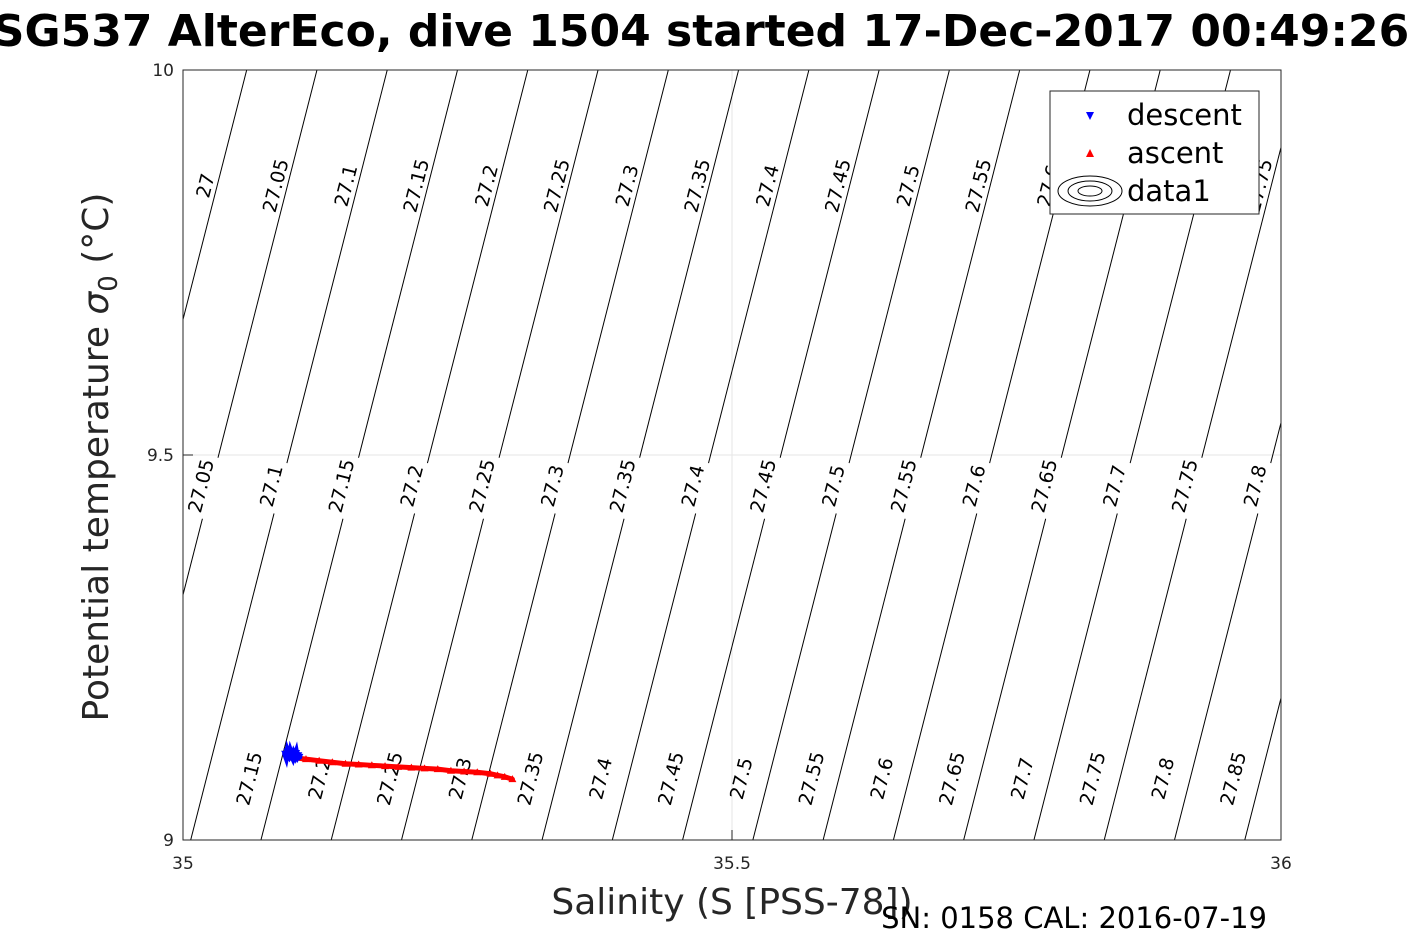 The width and height of the screenshot is (1417, 945). I want to click on legend-data1-label: data1, so click(1169, 191).